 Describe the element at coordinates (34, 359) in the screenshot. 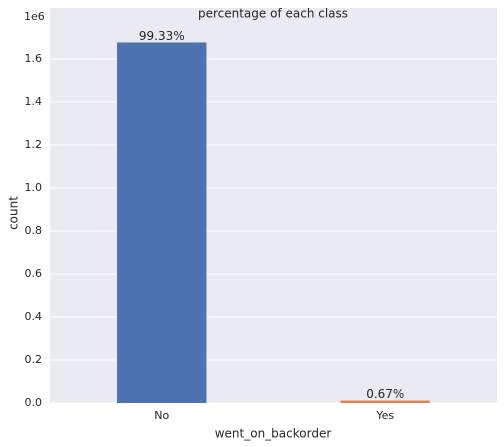

I see `y-tick-label: 0.2` at that location.